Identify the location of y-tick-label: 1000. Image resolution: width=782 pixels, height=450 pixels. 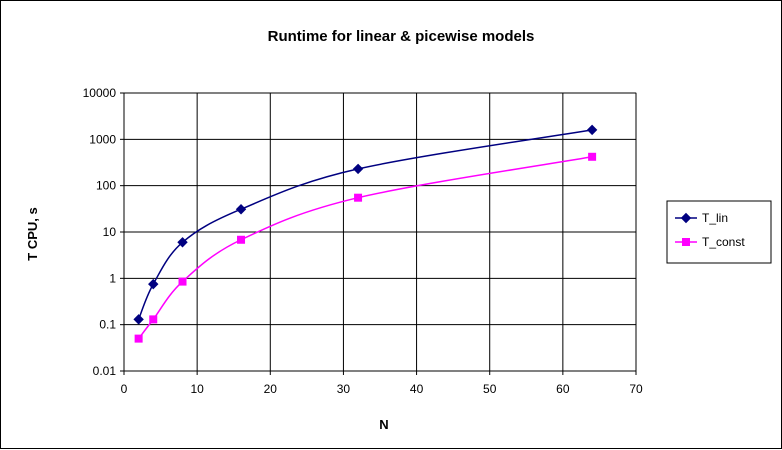
(102, 139).